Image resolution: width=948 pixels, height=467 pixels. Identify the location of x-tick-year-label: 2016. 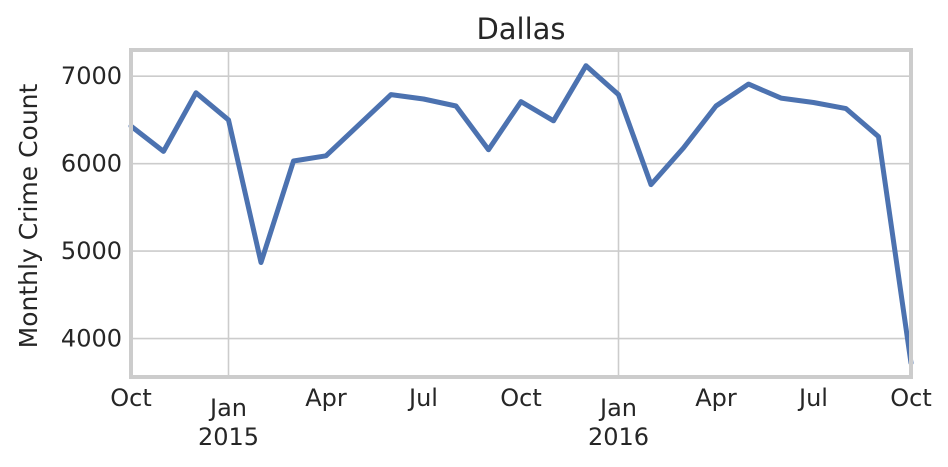
(618, 437).